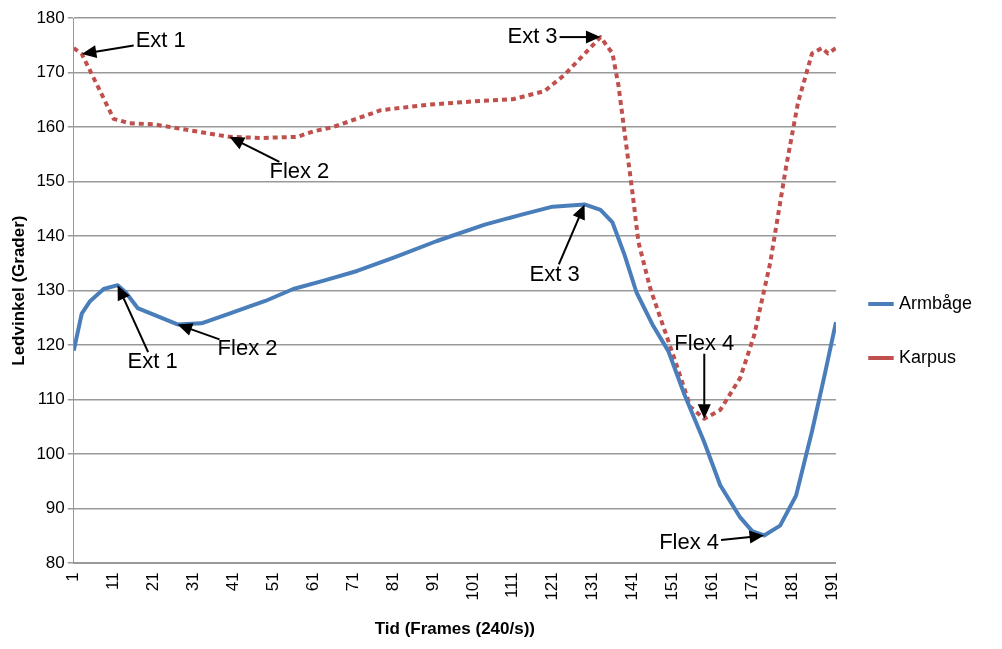 Image resolution: width=1002 pixels, height=649 pixels. What do you see at coordinates (50, 290) in the screenshot?
I see `y-tick-label: 130` at bounding box center [50, 290].